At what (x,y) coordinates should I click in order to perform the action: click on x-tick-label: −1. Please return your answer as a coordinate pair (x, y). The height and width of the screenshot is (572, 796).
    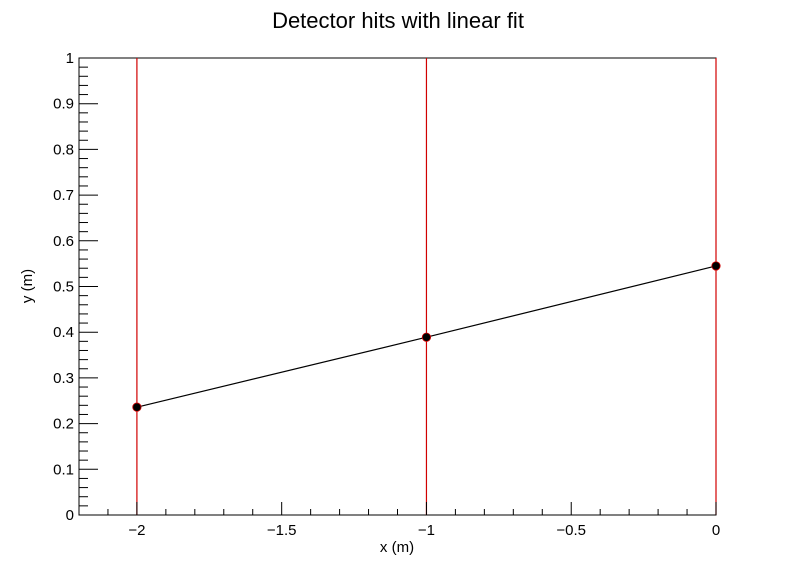
    Looking at the image, I should click on (426, 530).